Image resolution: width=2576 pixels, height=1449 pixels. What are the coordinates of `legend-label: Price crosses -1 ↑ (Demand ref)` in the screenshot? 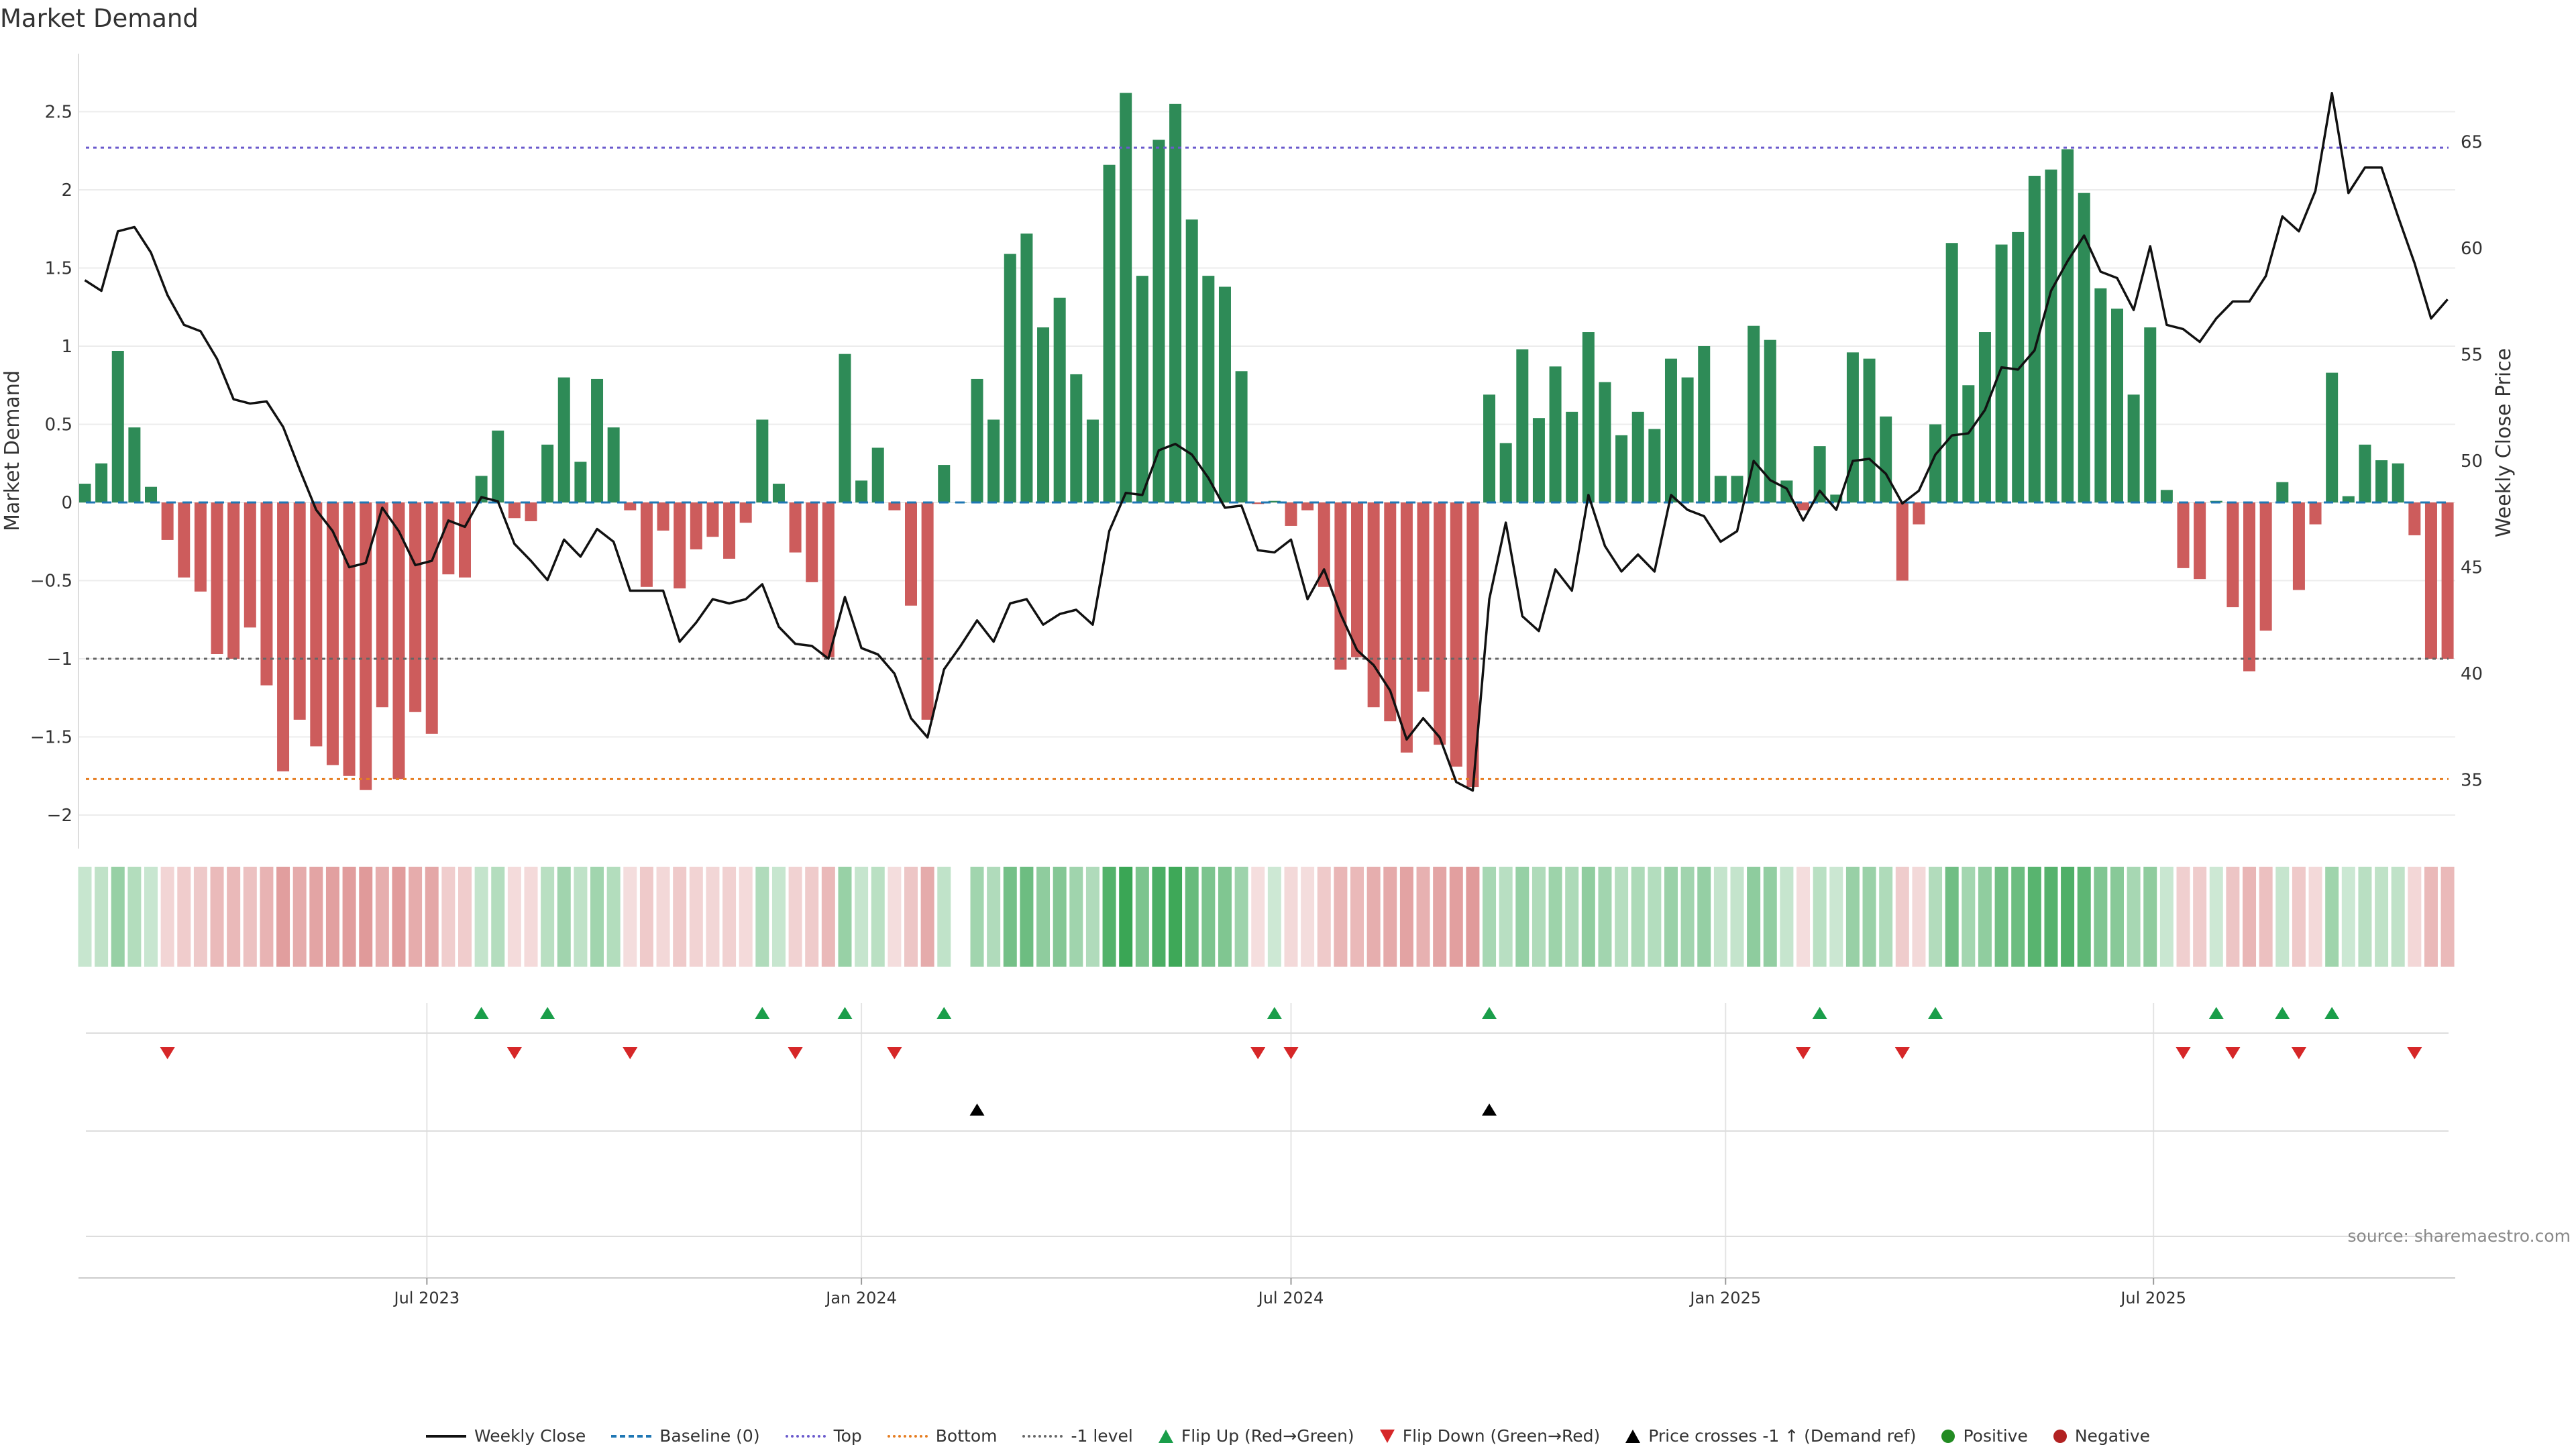 It's located at (1782, 1436).